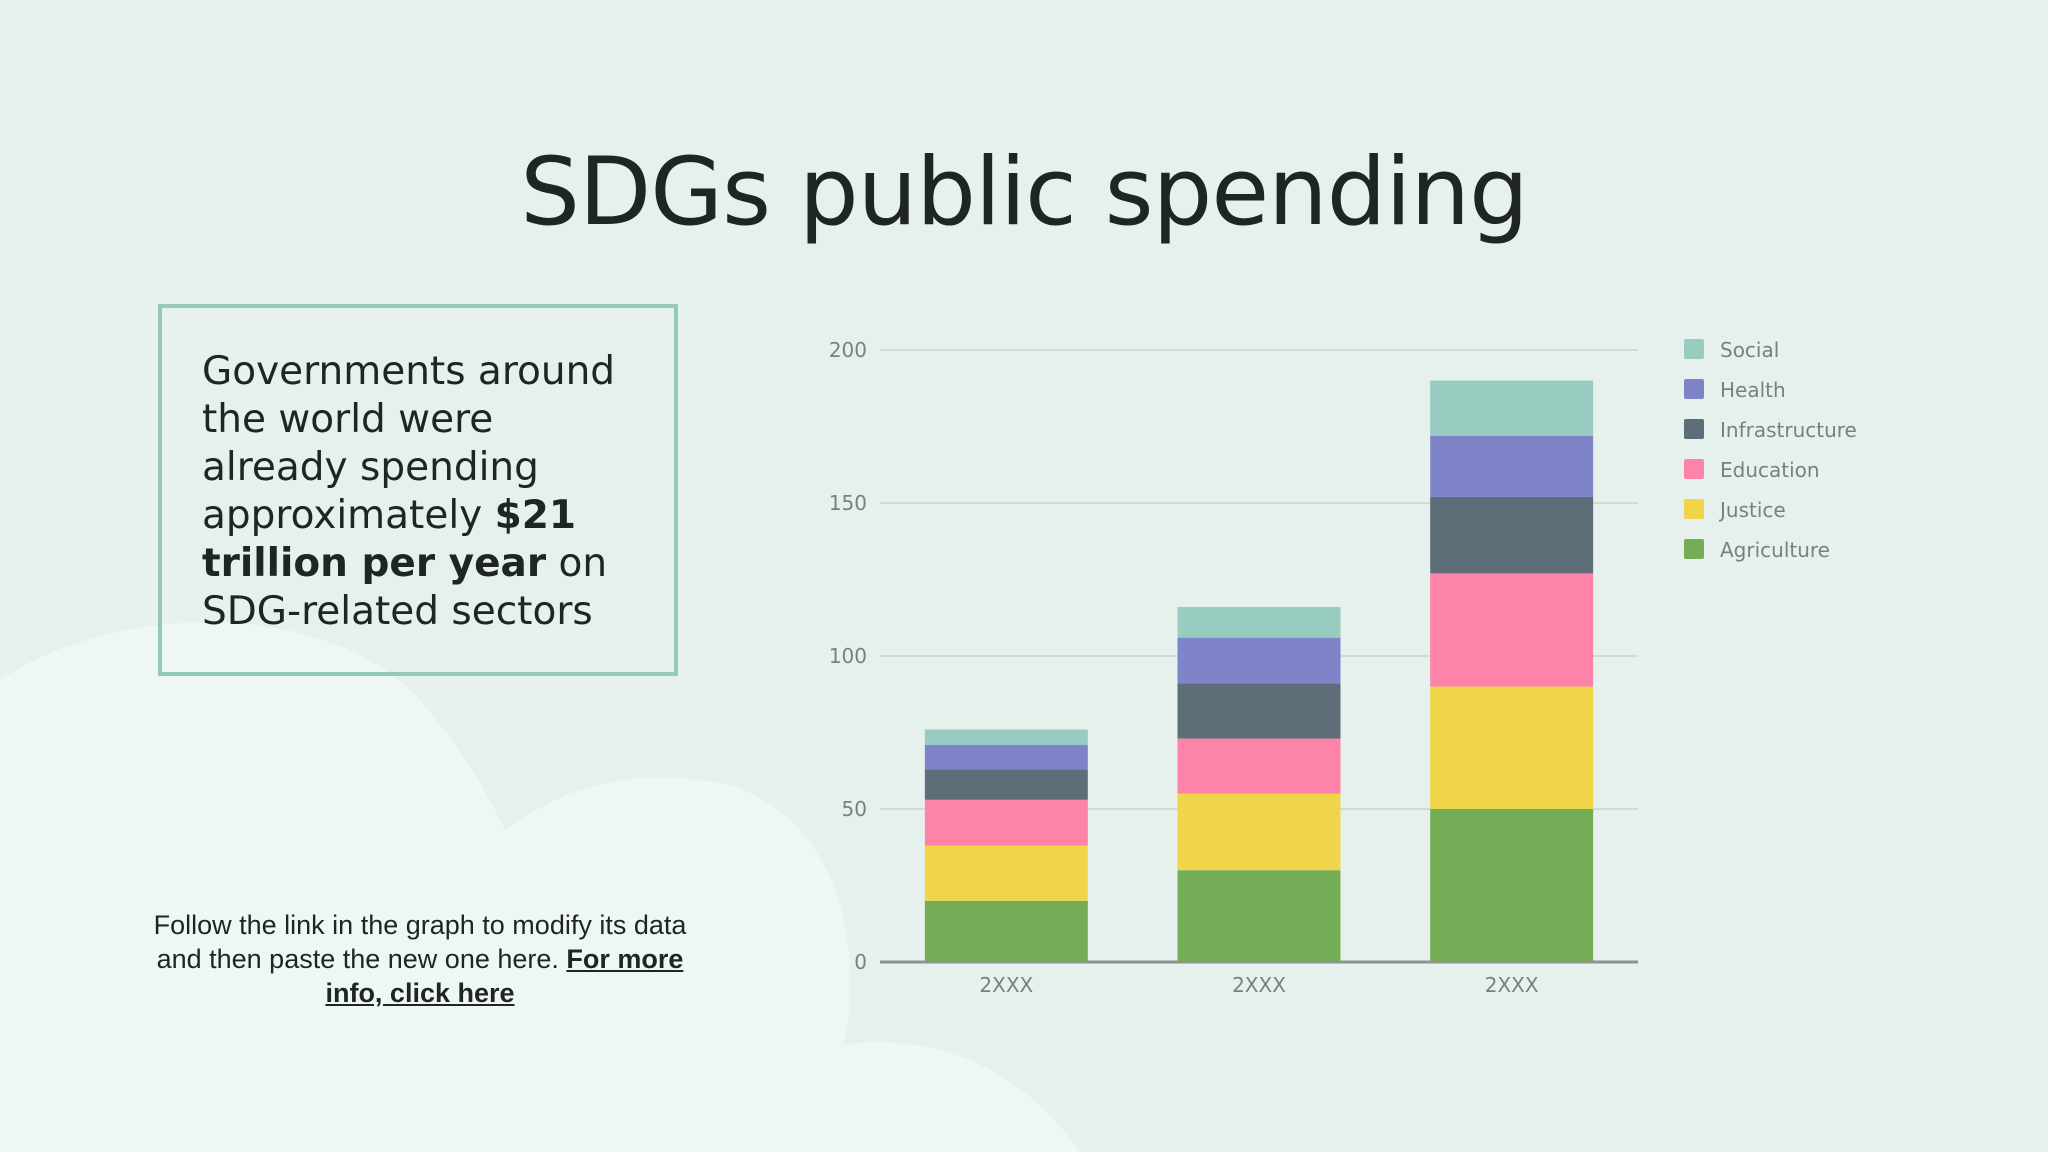 This screenshot has height=1152, width=2048. What do you see at coordinates (1770, 470) in the screenshot?
I see `legend-label: Education` at bounding box center [1770, 470].